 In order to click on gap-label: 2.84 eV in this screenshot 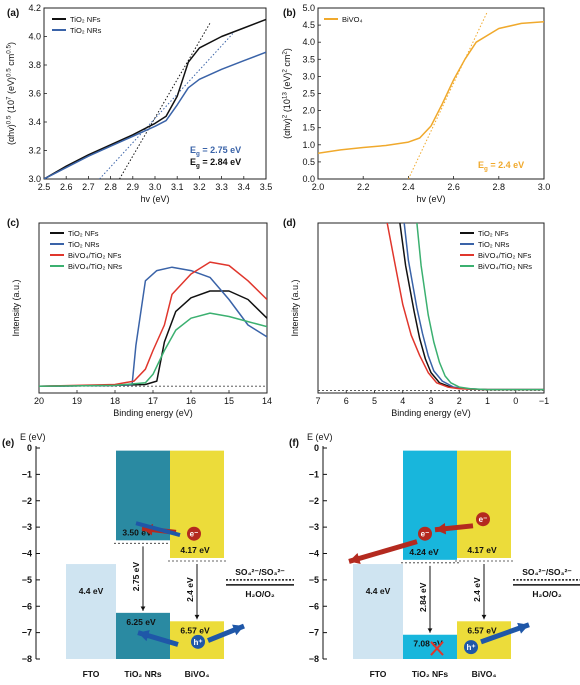, I will do `click(423, 597)`.